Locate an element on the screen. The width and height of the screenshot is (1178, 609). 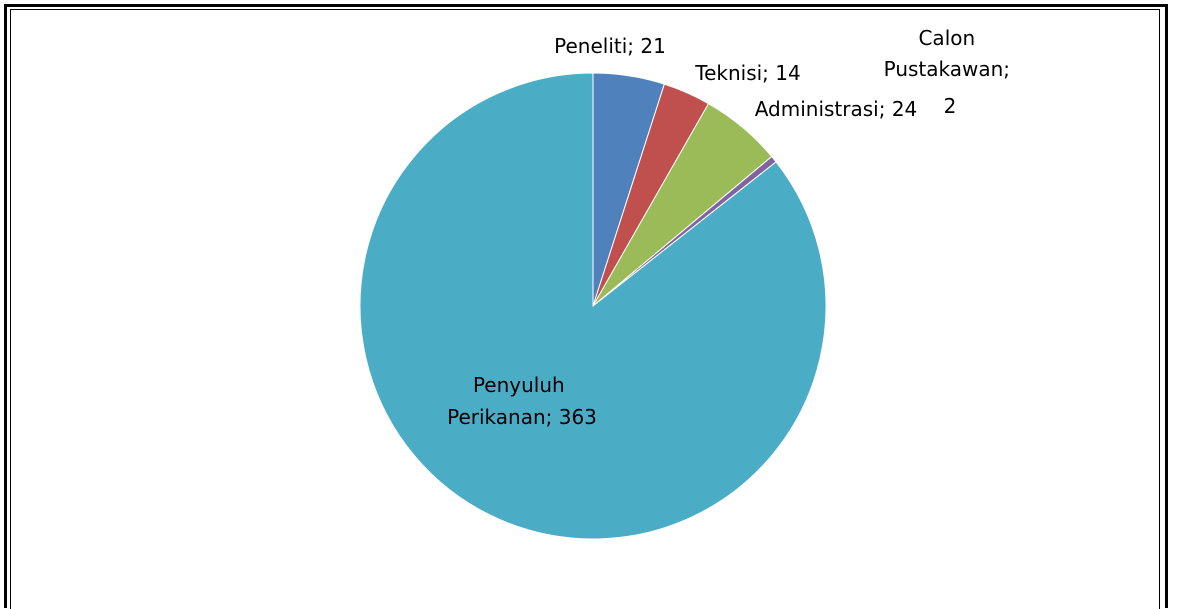
label-administrasi: Administrasi; 24 is located at coordinates (836, 109).